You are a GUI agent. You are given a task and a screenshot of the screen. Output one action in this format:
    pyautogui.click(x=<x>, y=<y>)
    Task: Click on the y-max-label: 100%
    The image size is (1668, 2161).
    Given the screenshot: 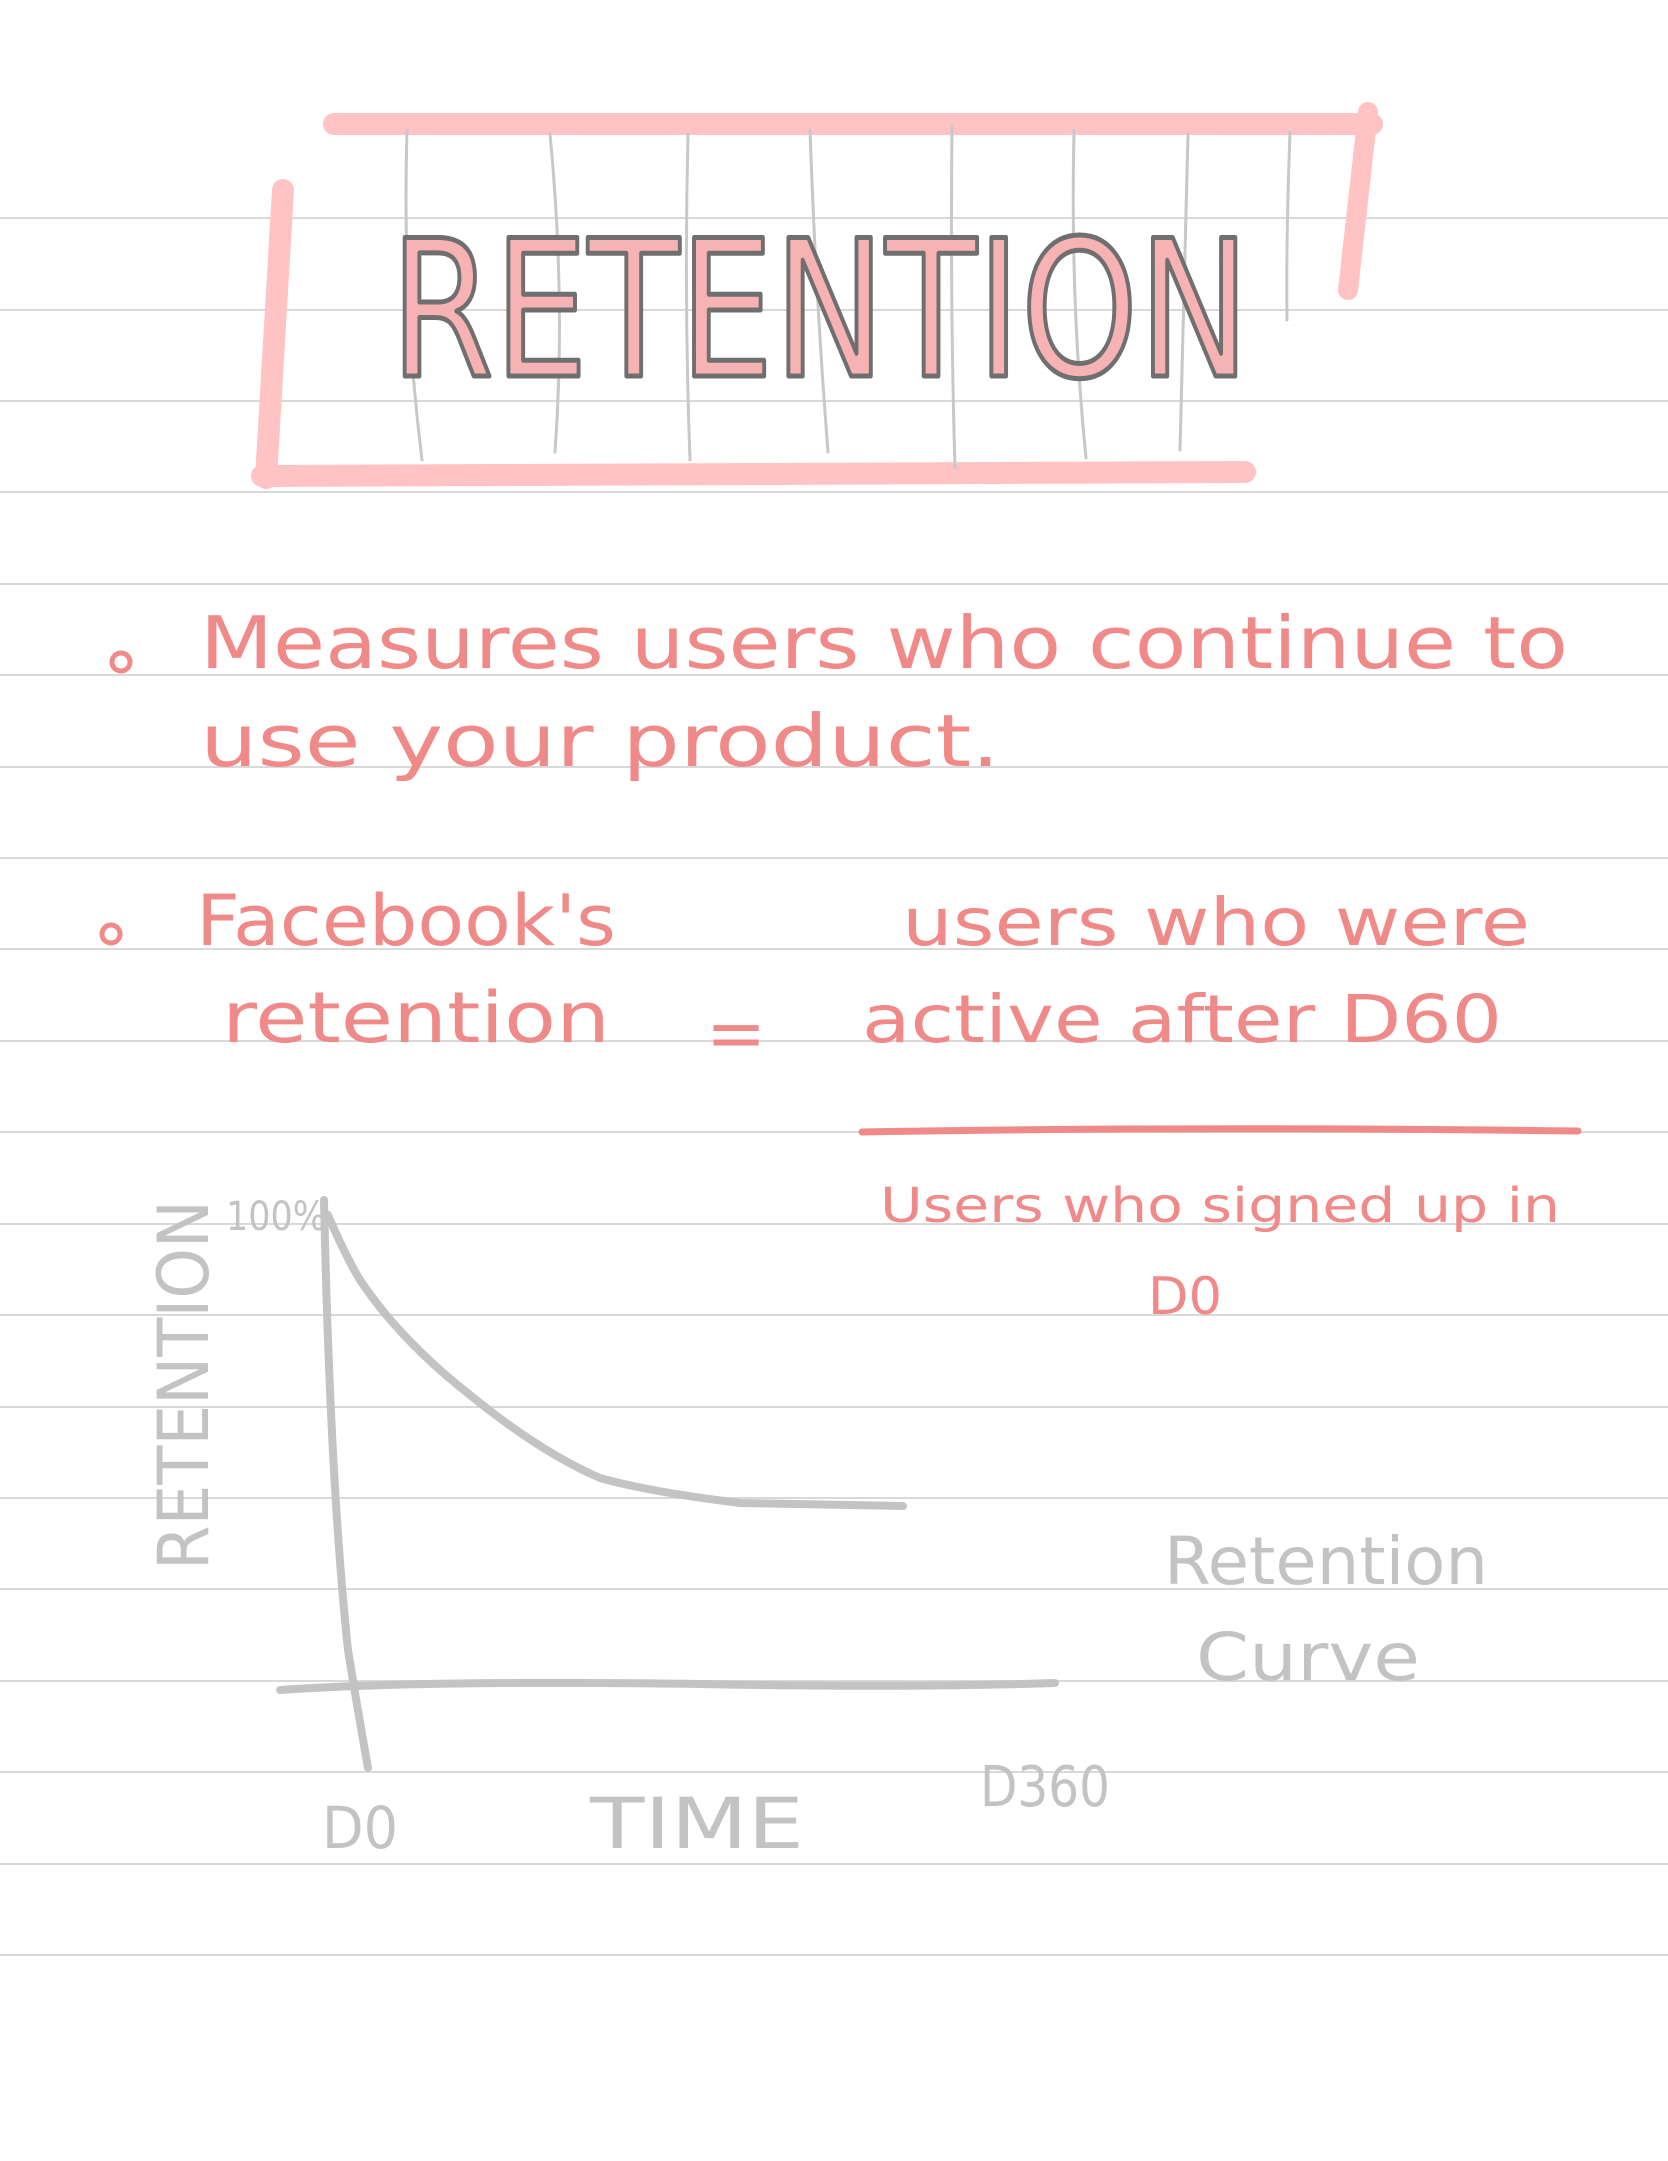 What is the action you would take?
    pyautogui.click(x=276, y=1217)
    